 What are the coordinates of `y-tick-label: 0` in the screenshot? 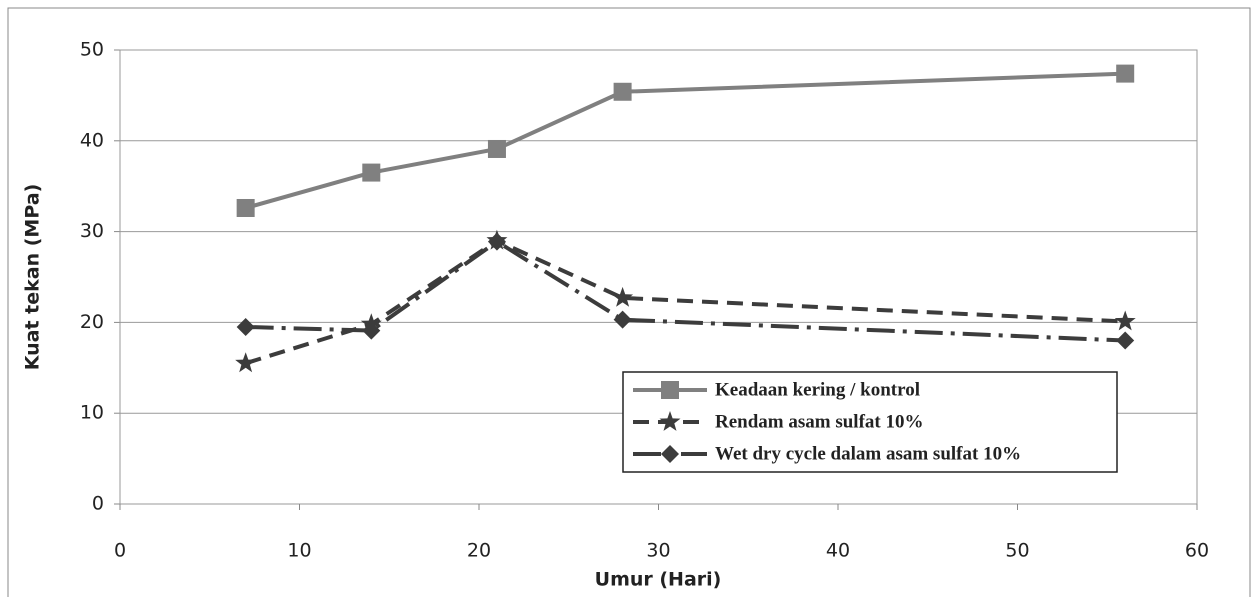 It's located at (98, 504).